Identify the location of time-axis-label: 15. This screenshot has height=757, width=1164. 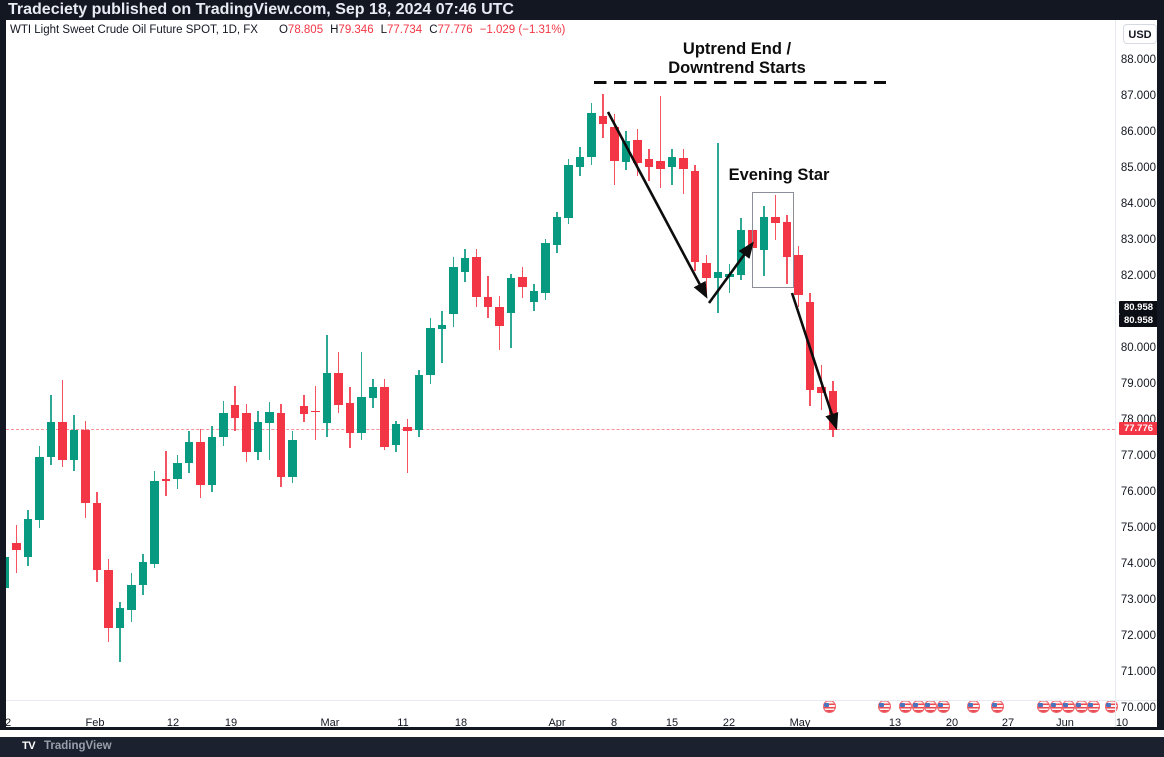
(672, 723).